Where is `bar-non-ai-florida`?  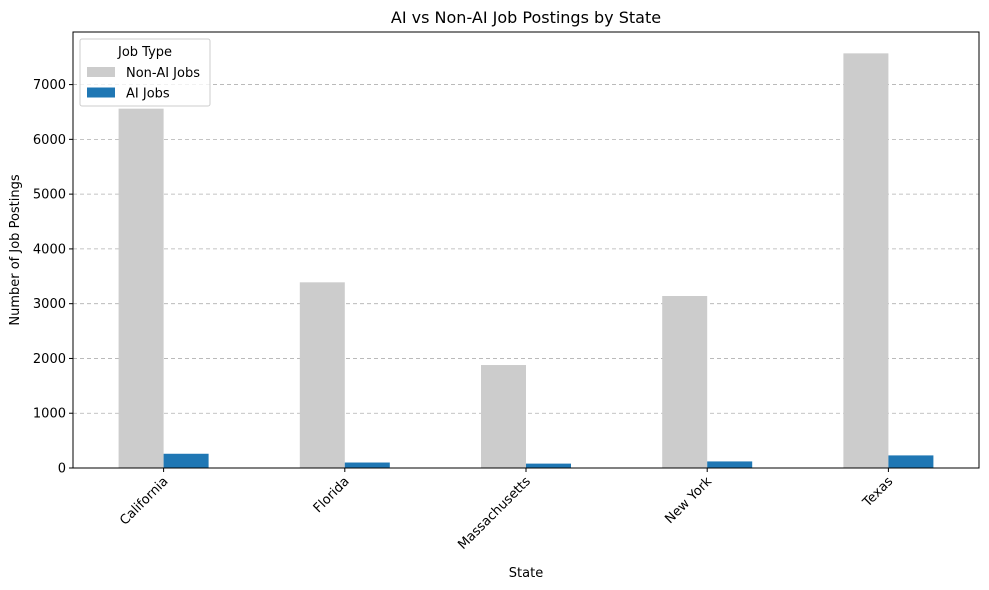 bar-non-ai-florida is located at coordinates (322, 375).